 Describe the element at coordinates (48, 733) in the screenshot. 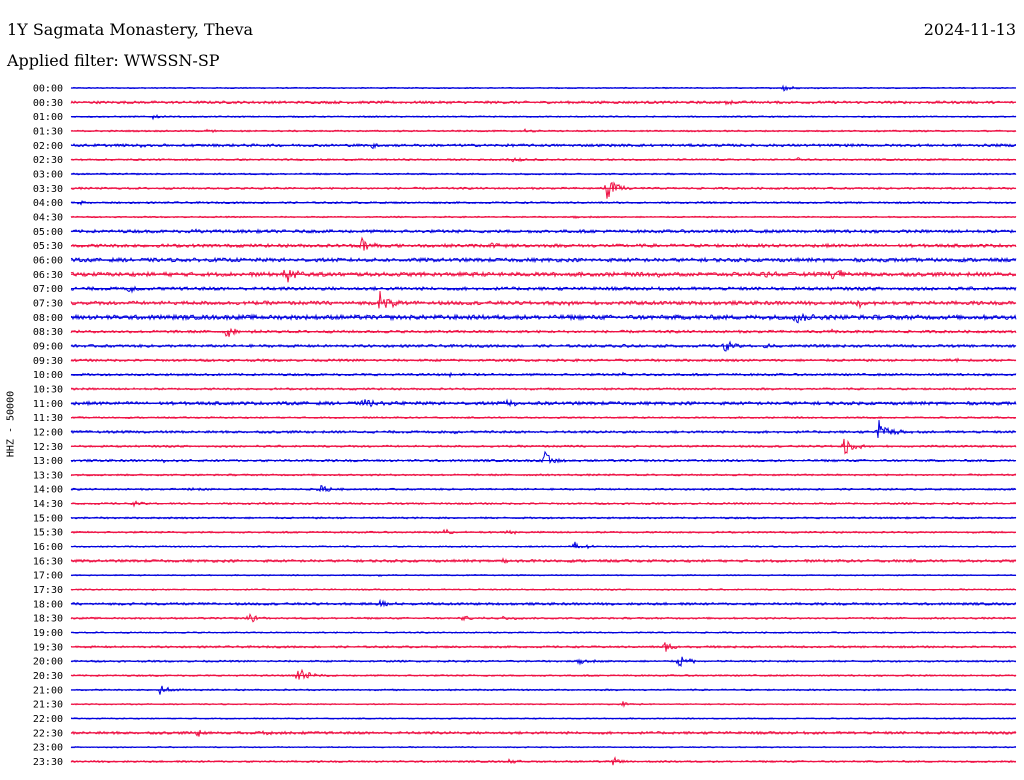

I see `row-time-label: 22:30` at that location.